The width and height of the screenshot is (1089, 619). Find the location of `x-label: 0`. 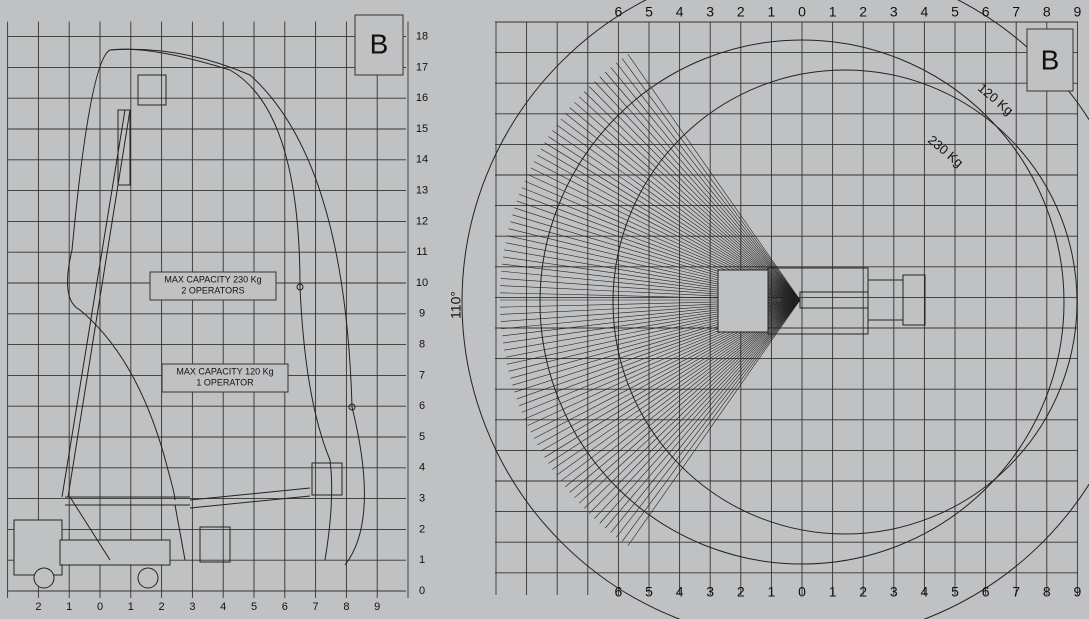

x-label: 0 is located at coordinates (100, 607).